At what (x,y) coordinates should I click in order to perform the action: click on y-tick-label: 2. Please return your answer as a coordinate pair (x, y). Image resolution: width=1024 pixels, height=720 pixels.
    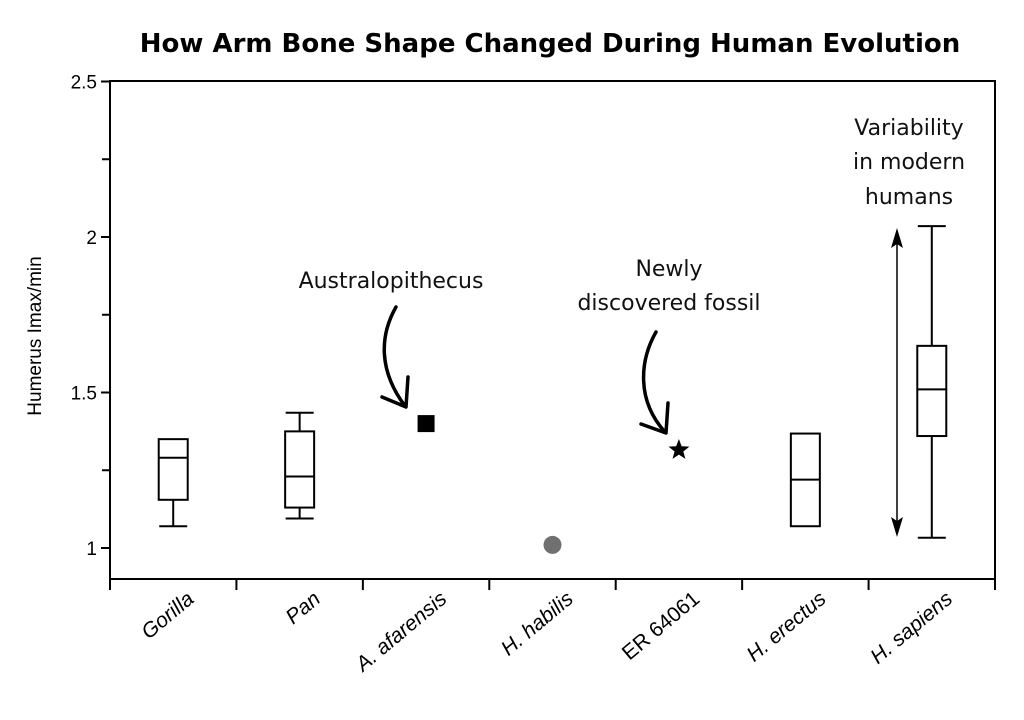
    Looking at the image, I should click on (91, 238).